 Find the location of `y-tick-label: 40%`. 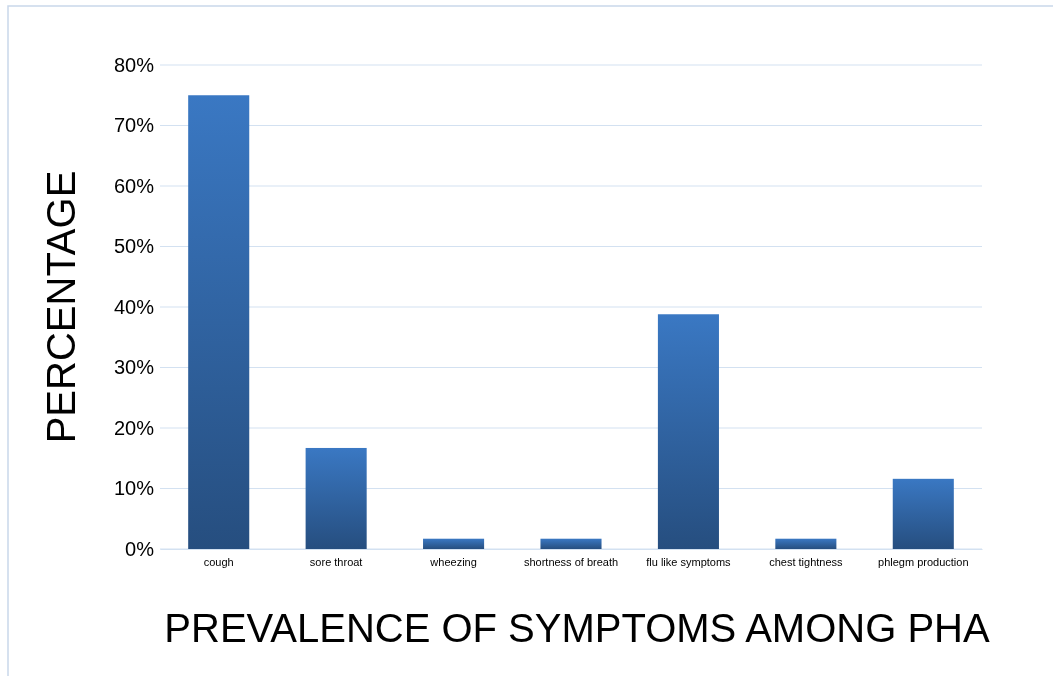

y-tick-label: 40% is located at coordinates (134, 306).